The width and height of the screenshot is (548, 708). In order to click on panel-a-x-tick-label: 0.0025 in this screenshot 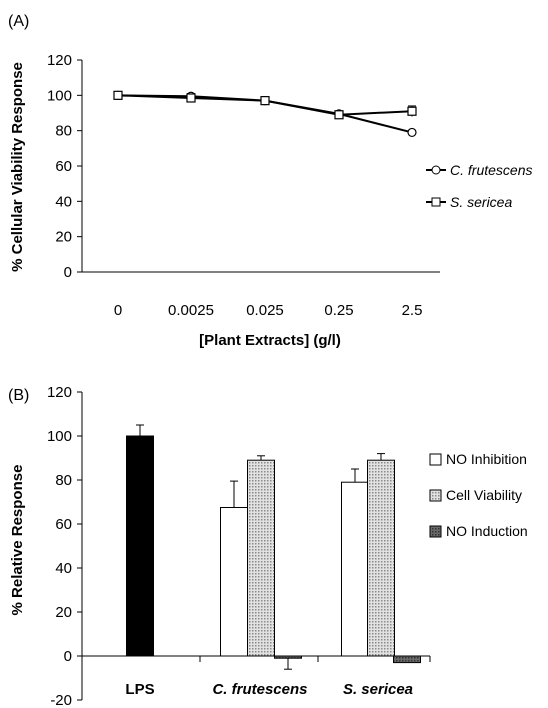, I will do `click(191, 310)`.